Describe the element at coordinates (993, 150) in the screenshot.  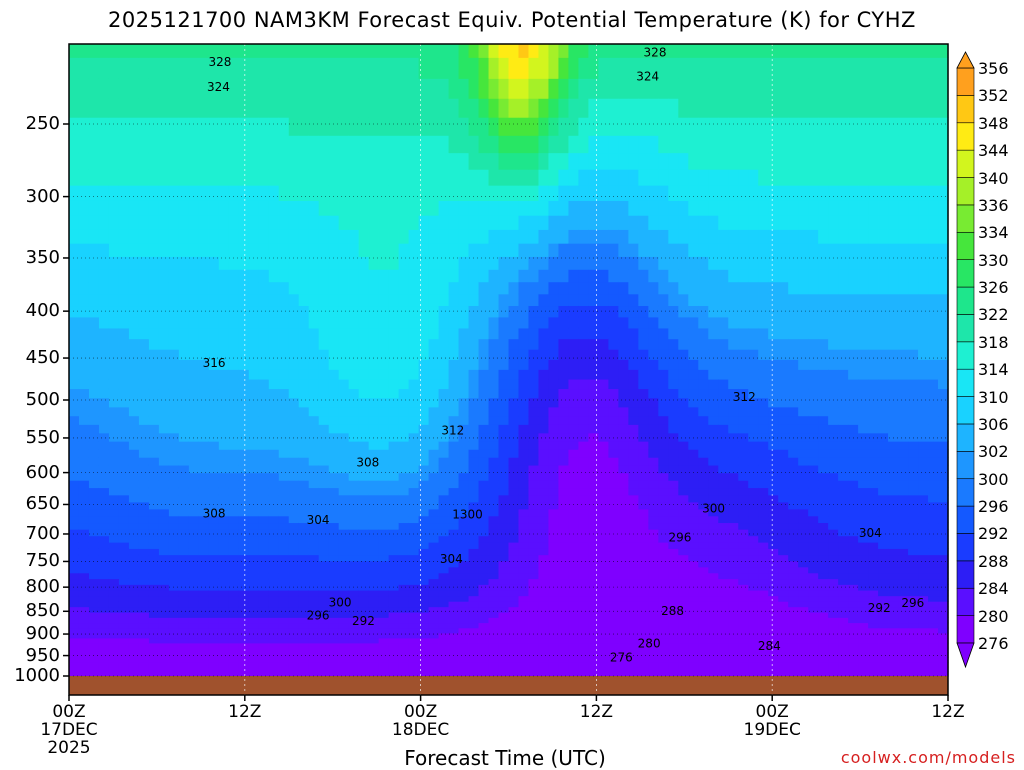
I see `colorbar-label: 344` at that location.